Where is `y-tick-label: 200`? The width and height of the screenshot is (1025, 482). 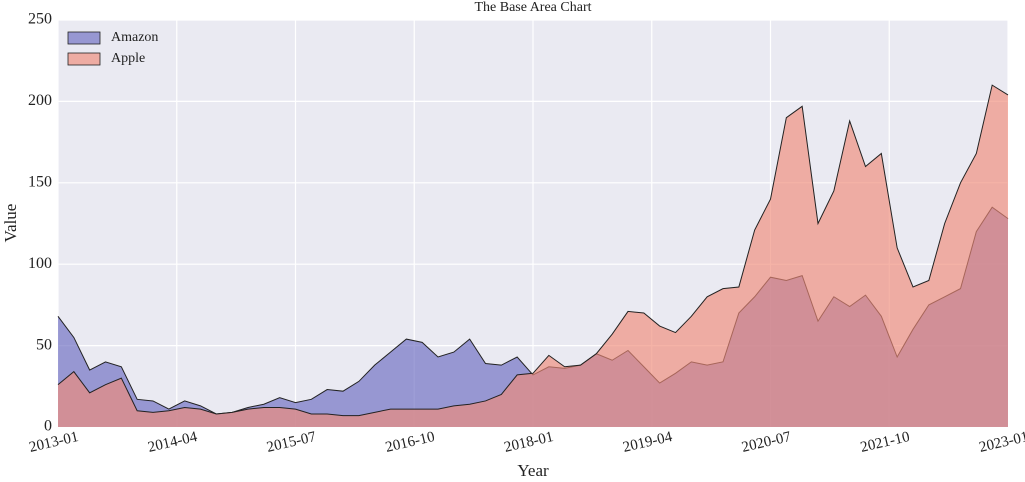
y-tick-label: 200 is located at coordinates (40, 100).